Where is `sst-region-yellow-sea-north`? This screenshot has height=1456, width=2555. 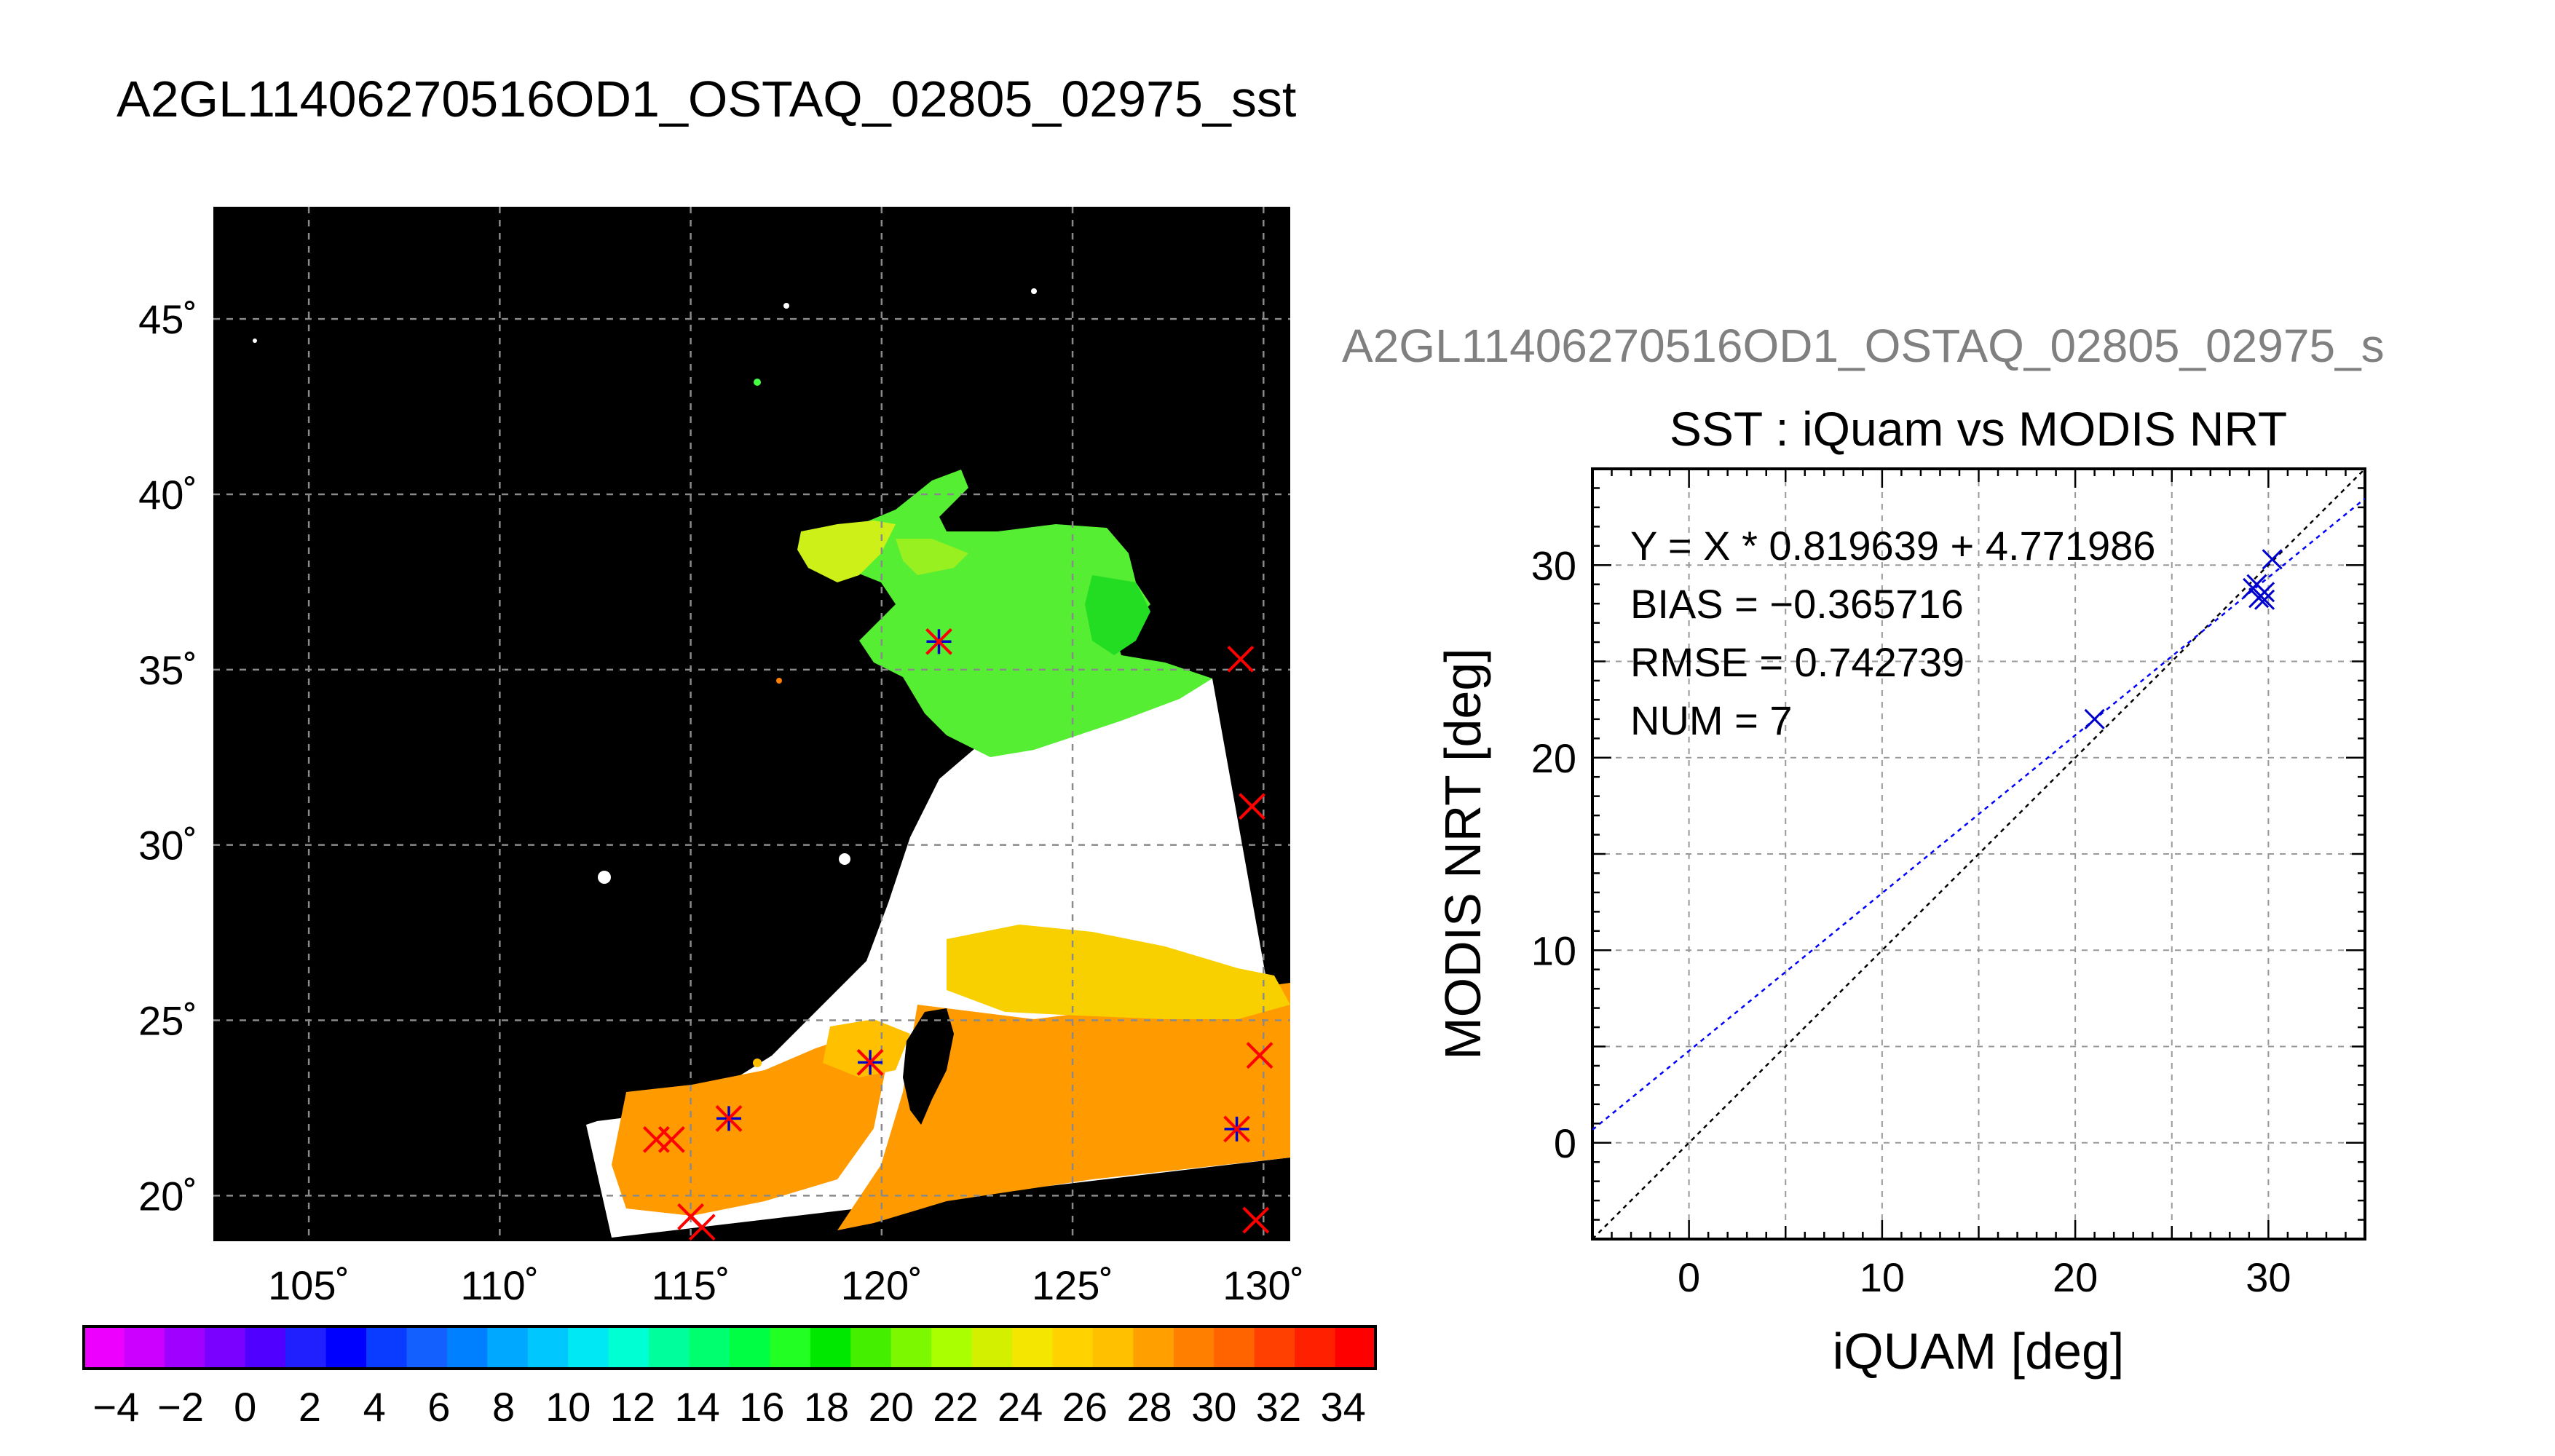 sst-region-yellow-sea-north is located at coordinates (932, 557).